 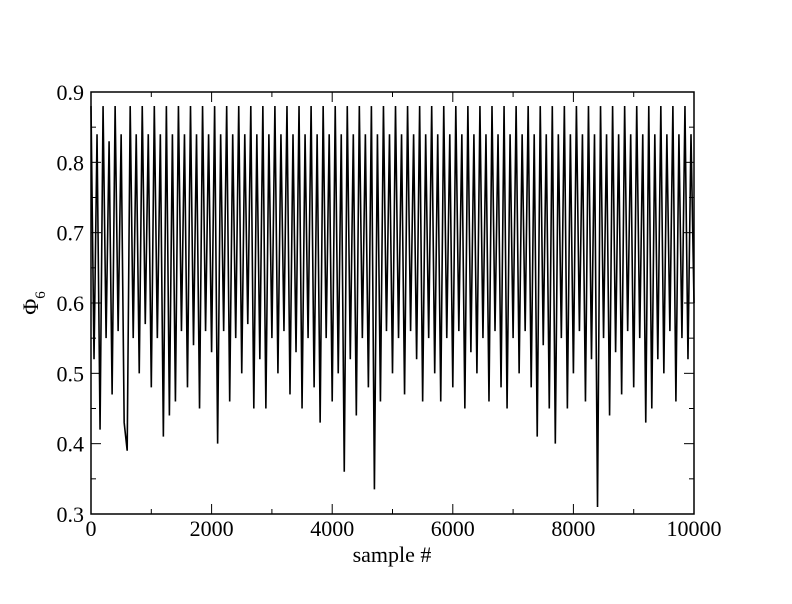 I want to click on x-tick-label: 6000, so click(x=453, y=528).